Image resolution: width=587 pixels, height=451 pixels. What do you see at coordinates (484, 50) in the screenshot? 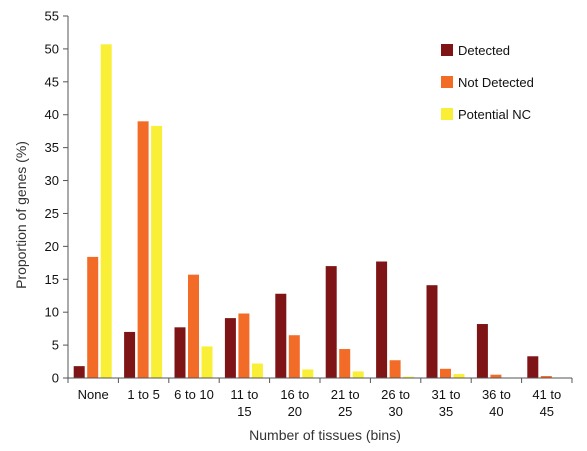
I see `legend-label: Detected` at bounding box center [484, 50].